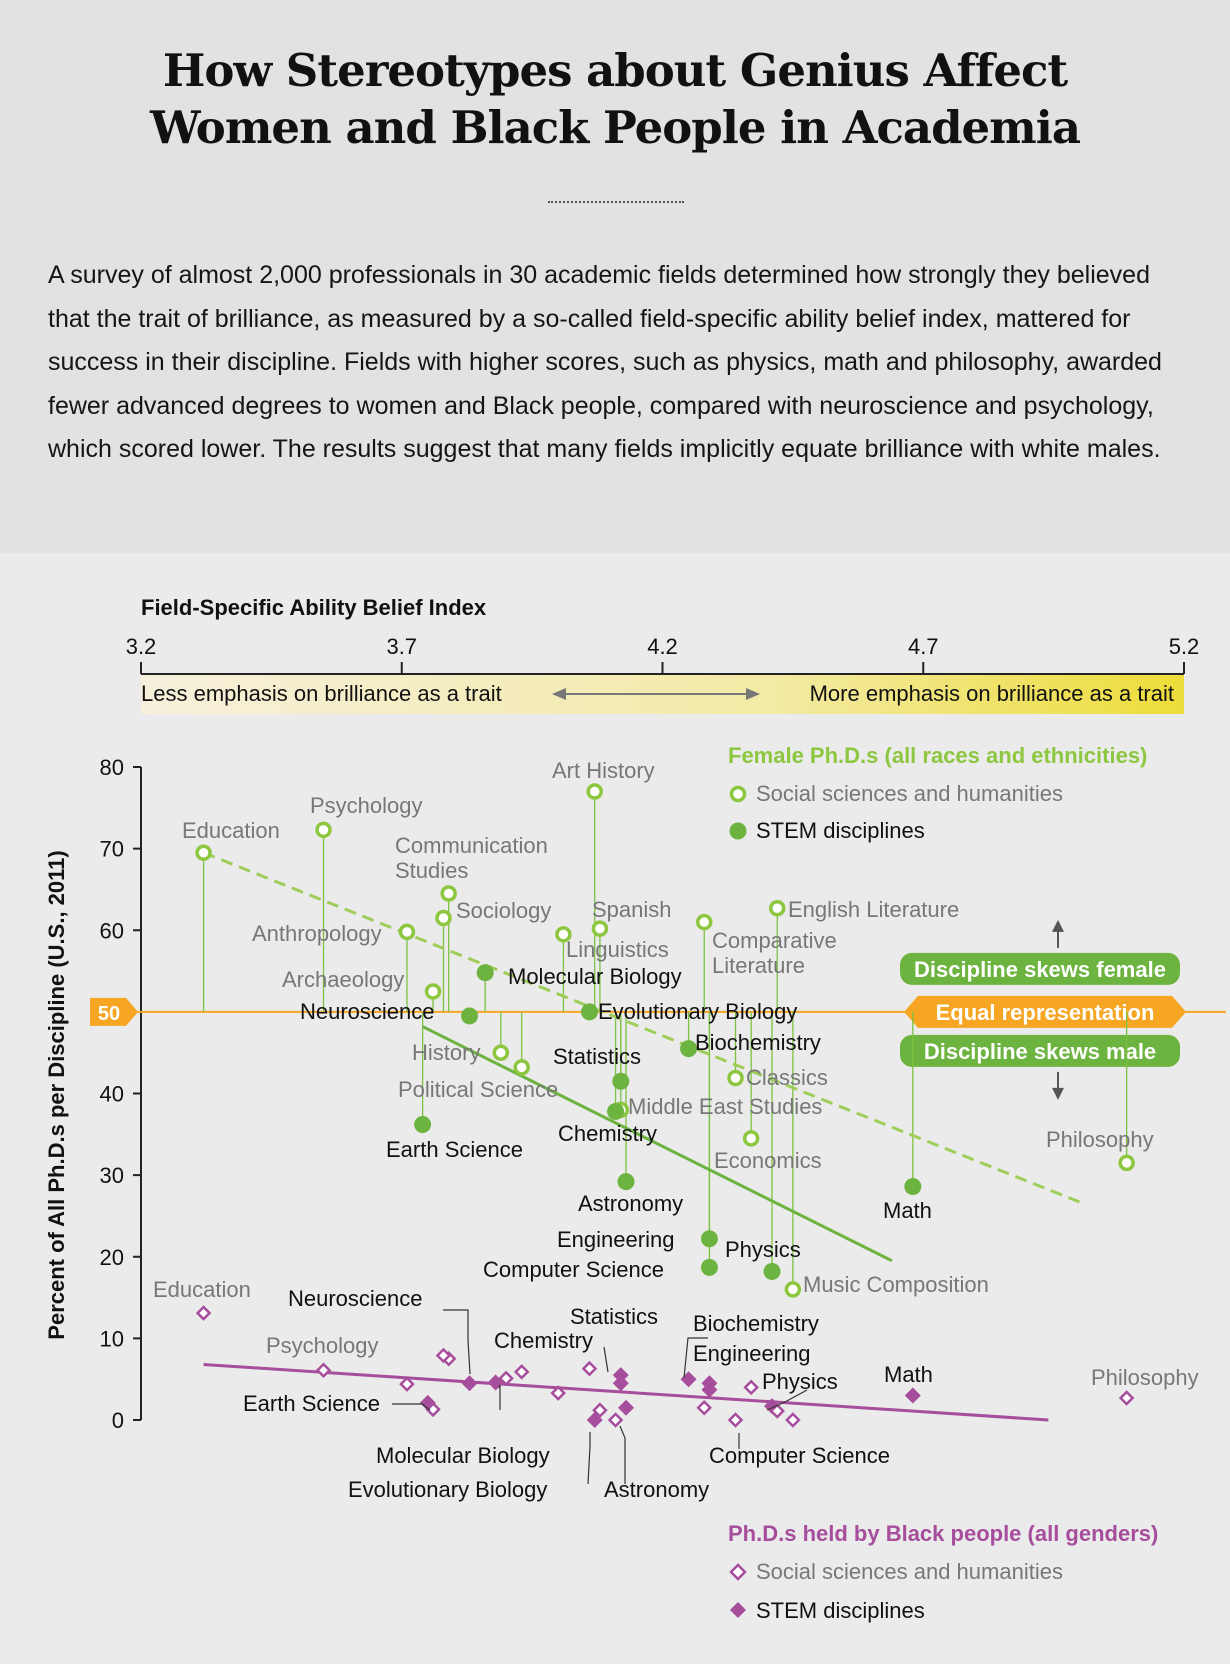  I want to click on female-point-label: Earth Science, so click(454, 1149).